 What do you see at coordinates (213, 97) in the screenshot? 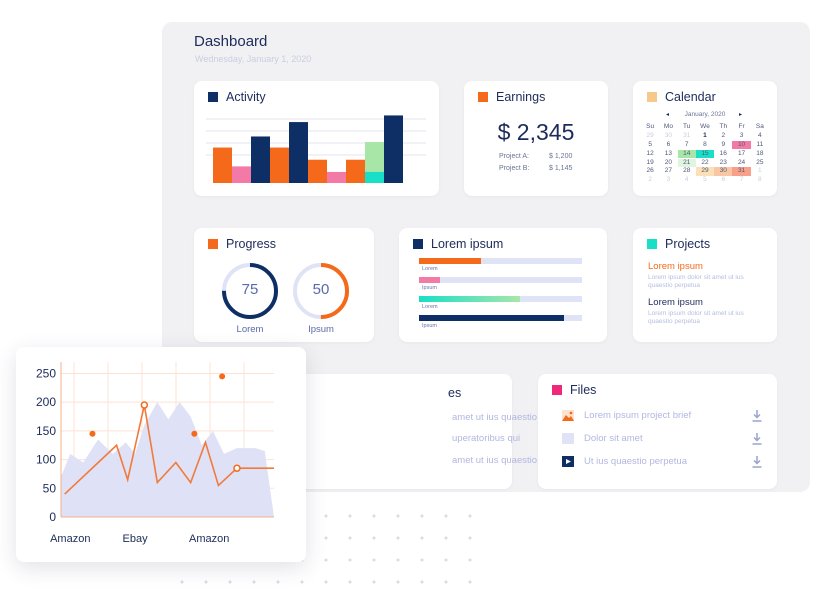
I see `activity-square-icon` at bounding box center [213, 97].